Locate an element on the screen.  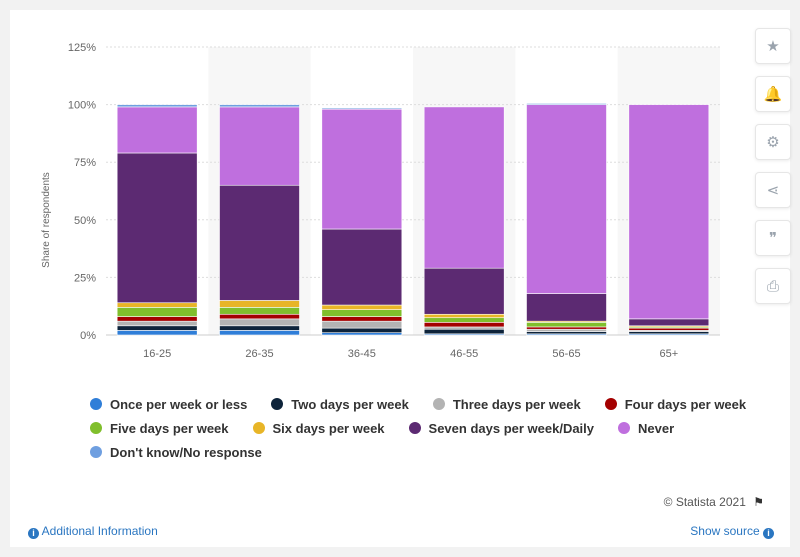
x-tick-label: 16-25 is located at coordinates (157, 354).